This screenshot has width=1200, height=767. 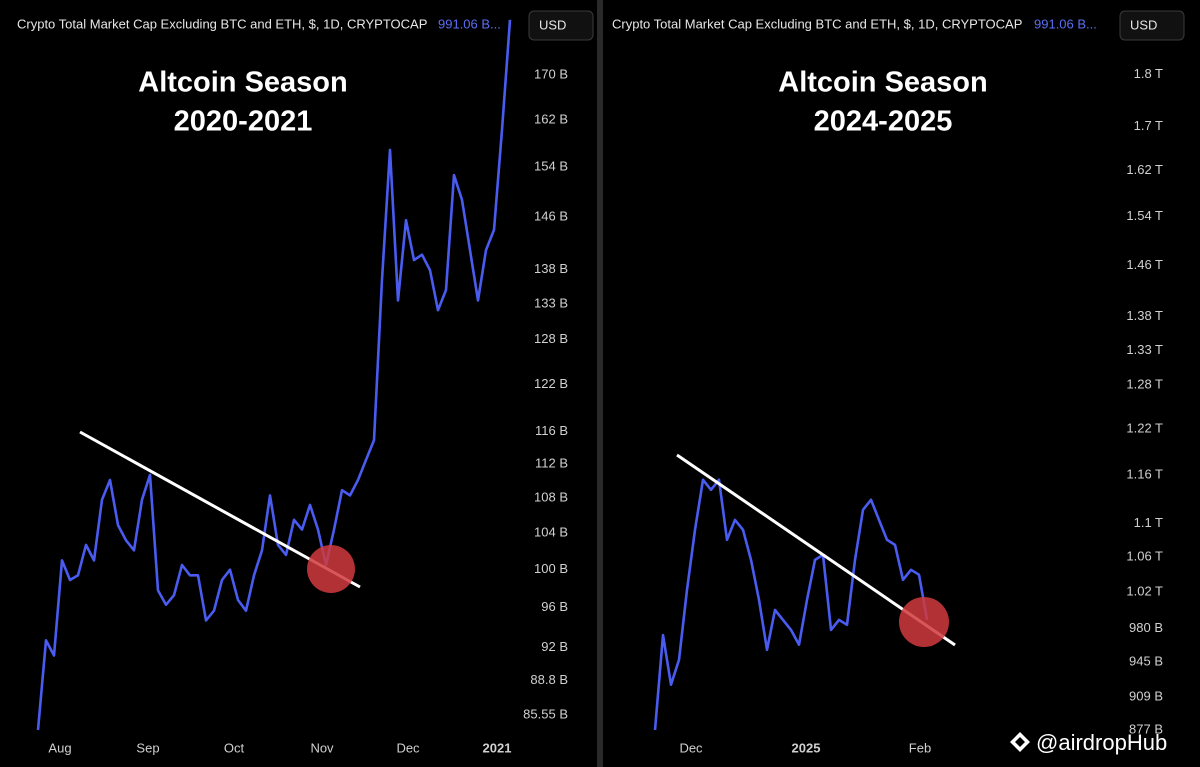 What do you see at coordinates (1146, 728) in the screenshot?
I see `y-tick-label: 877 B` at bounding box center [1146, 728].